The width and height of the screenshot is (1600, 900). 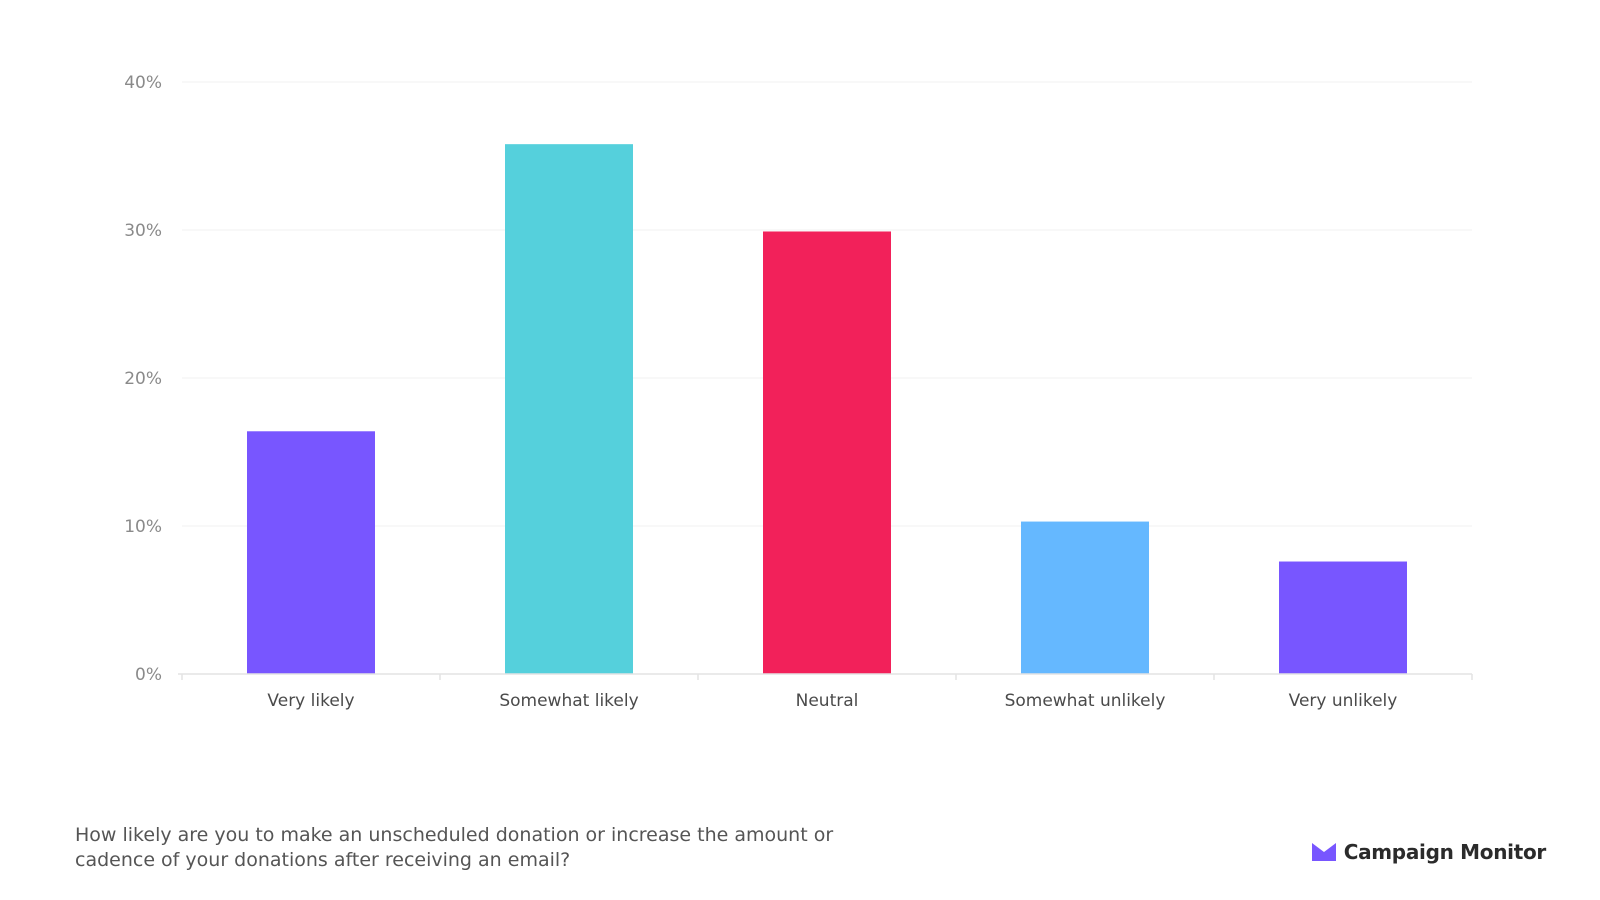 I want to click on y-tick-label: 20%, so click(x=143, y=379).